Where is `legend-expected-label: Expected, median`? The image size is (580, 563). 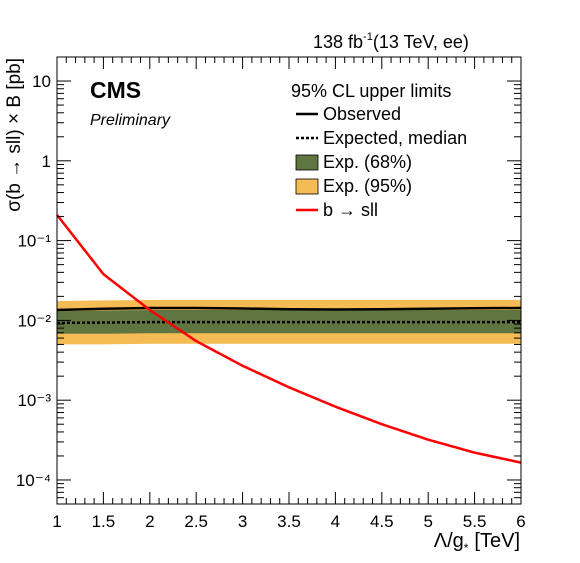 legend-expected-label: Expected, median is located at coordinates (395, 138).